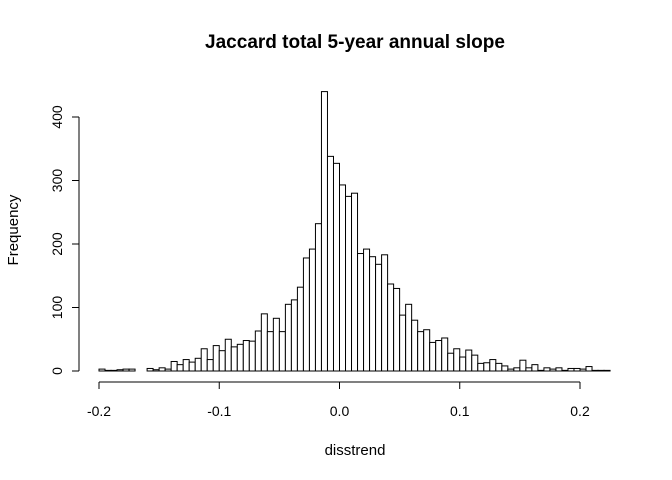 The width and height of the screenshot is (672, 480). Describe the element at coordinates (340, 411) in the screenshot. I see `x-tick-label: 0.0` at that location.